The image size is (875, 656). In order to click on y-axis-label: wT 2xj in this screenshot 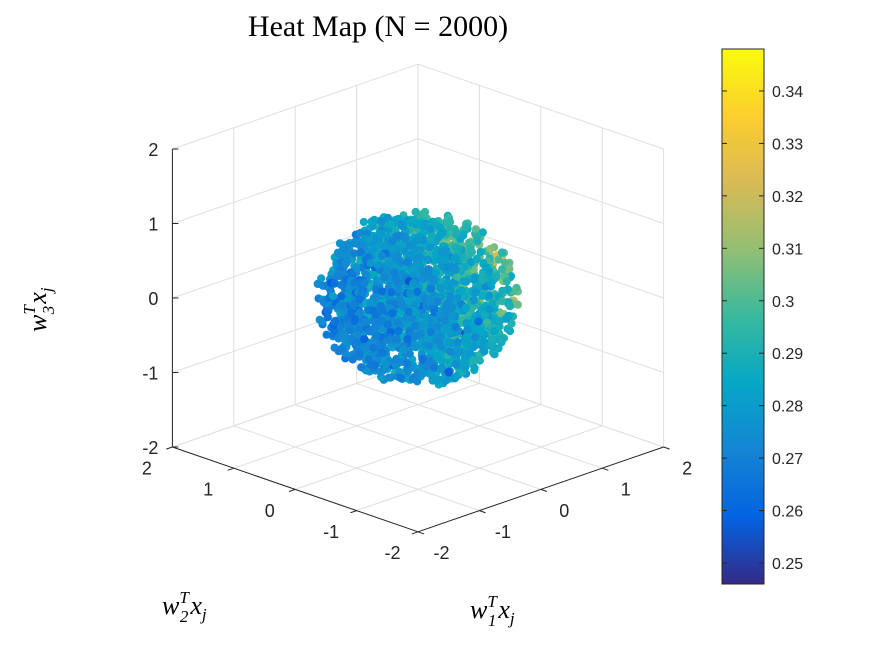, I will do `click(184, 607)`.